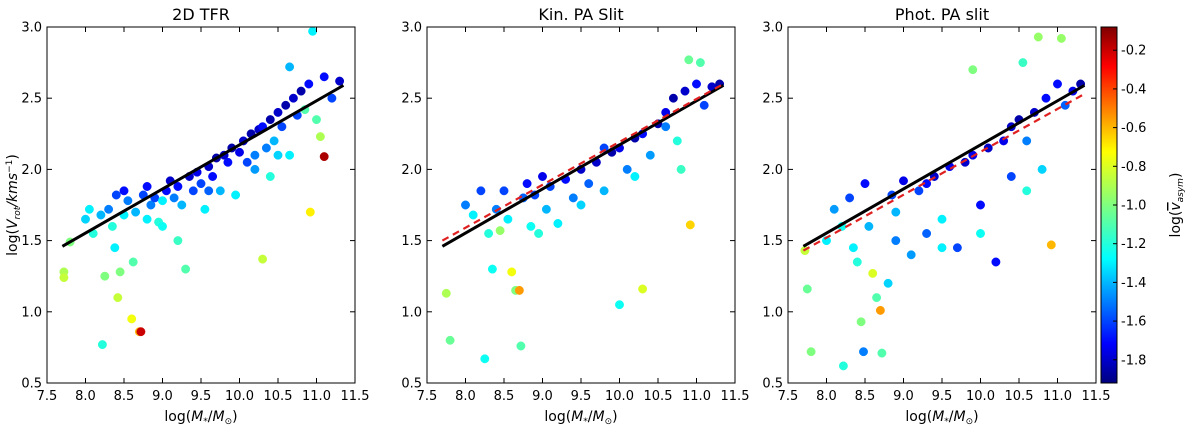  Describe the element at coordinates (1133, 167) in the screenshot. I see `colorbar-tick-label: -0.8` at that location.